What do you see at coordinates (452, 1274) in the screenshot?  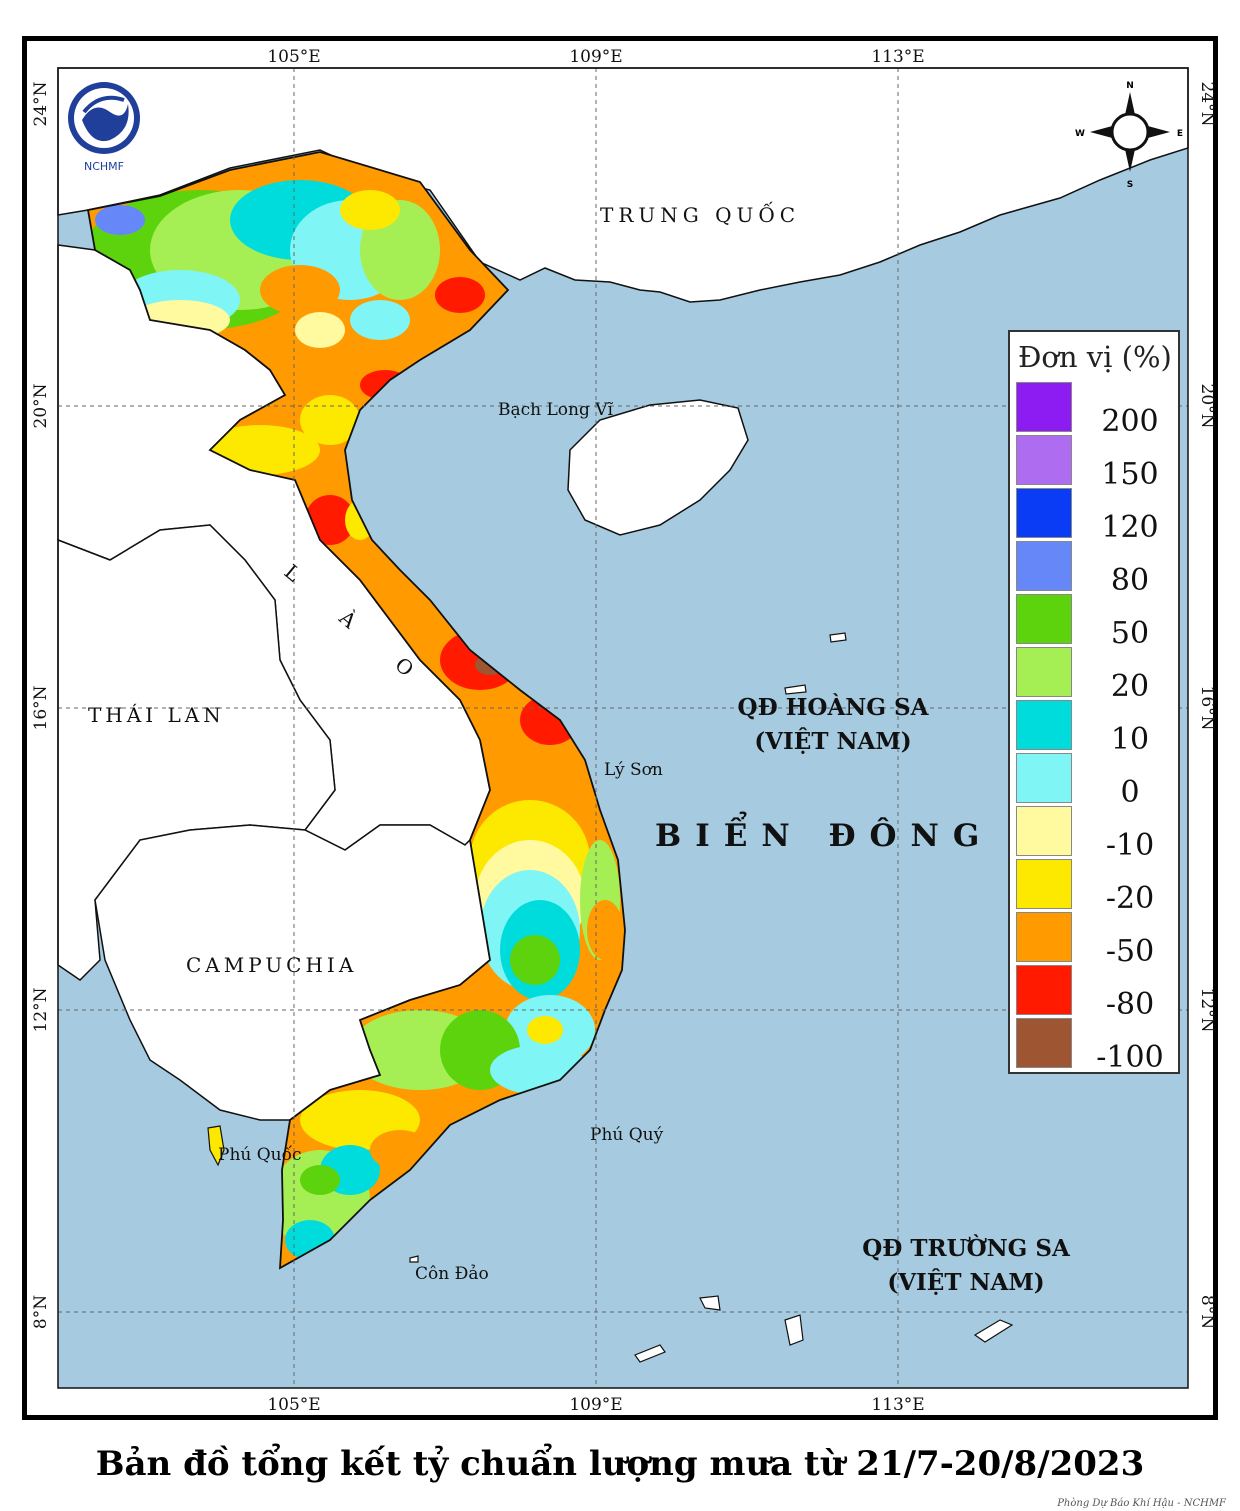 I see `label-con-dao: Côn Đảo` at bounding box center [452, 1274].